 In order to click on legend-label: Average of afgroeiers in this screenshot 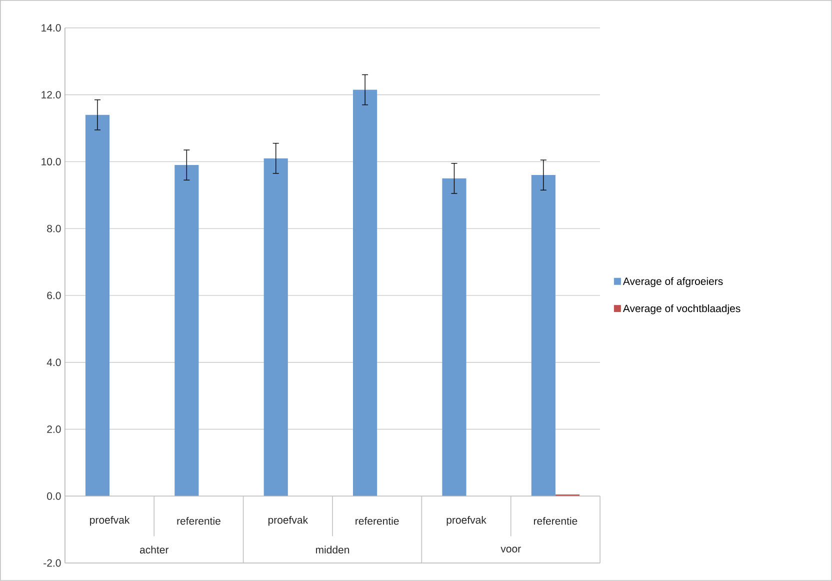, I will do `click(672, 282)`.